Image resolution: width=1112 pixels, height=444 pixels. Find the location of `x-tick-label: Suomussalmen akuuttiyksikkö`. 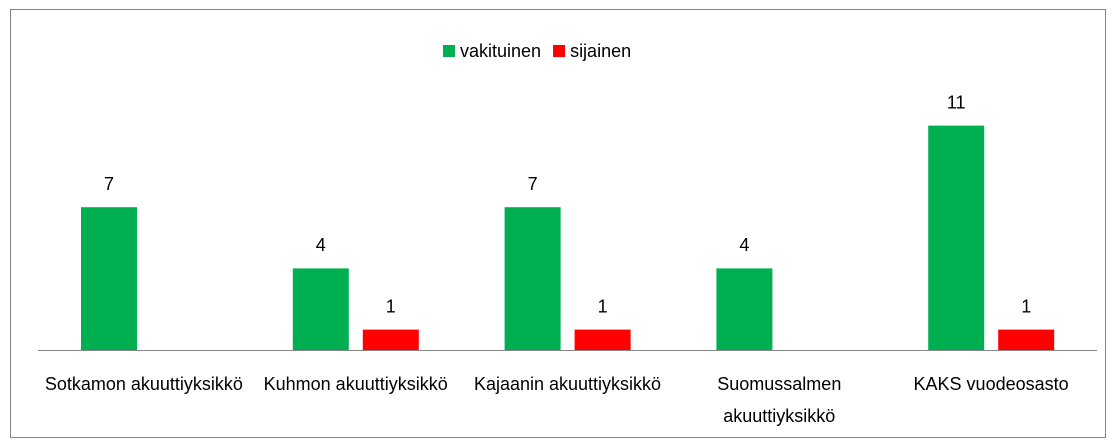

x-tick-label: Suomussalmen akuuttiyksikkö is located at coordinates (779, 400).